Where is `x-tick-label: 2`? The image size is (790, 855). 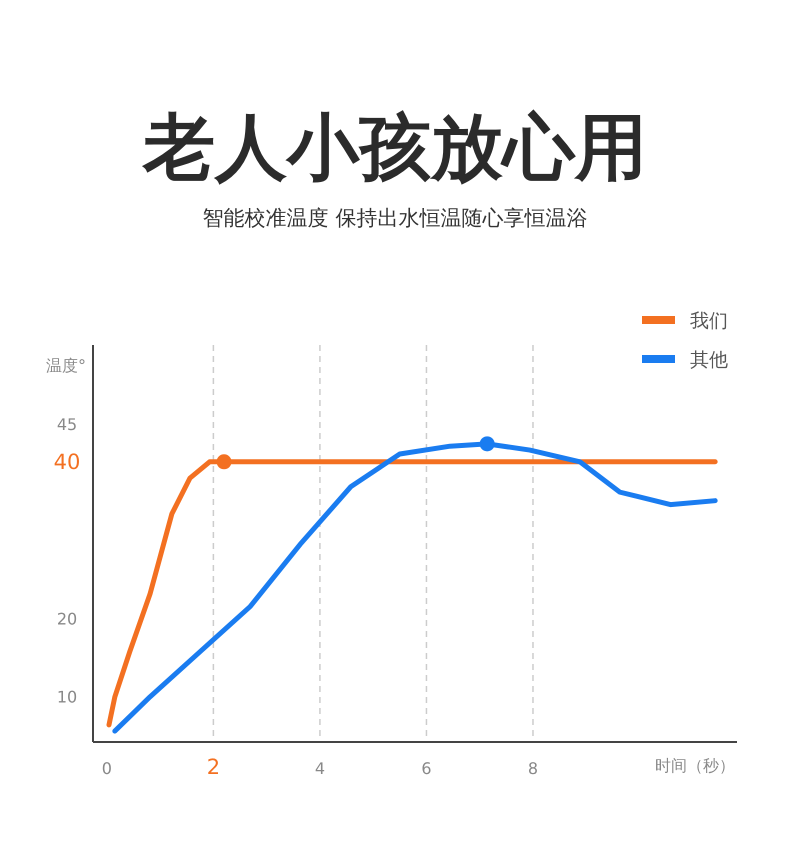
x-tick-label: 2 is located at coordinates (213, 767).